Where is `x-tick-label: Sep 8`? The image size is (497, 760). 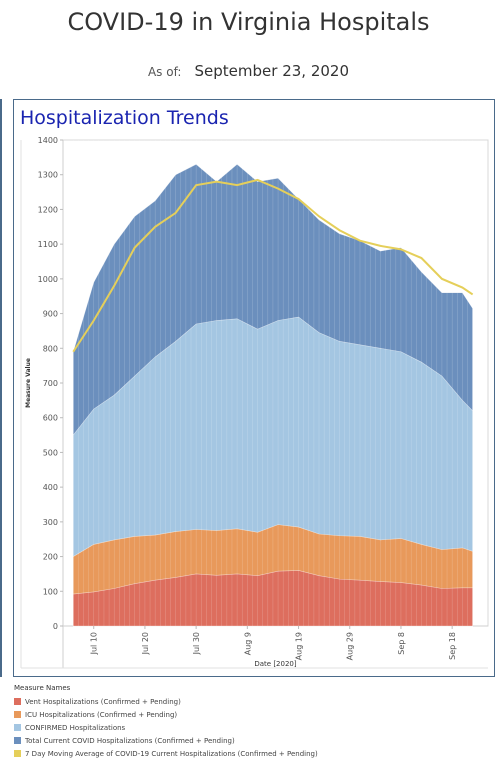
x-tick-label: Sep 8 is located at coordinates (401, 643).